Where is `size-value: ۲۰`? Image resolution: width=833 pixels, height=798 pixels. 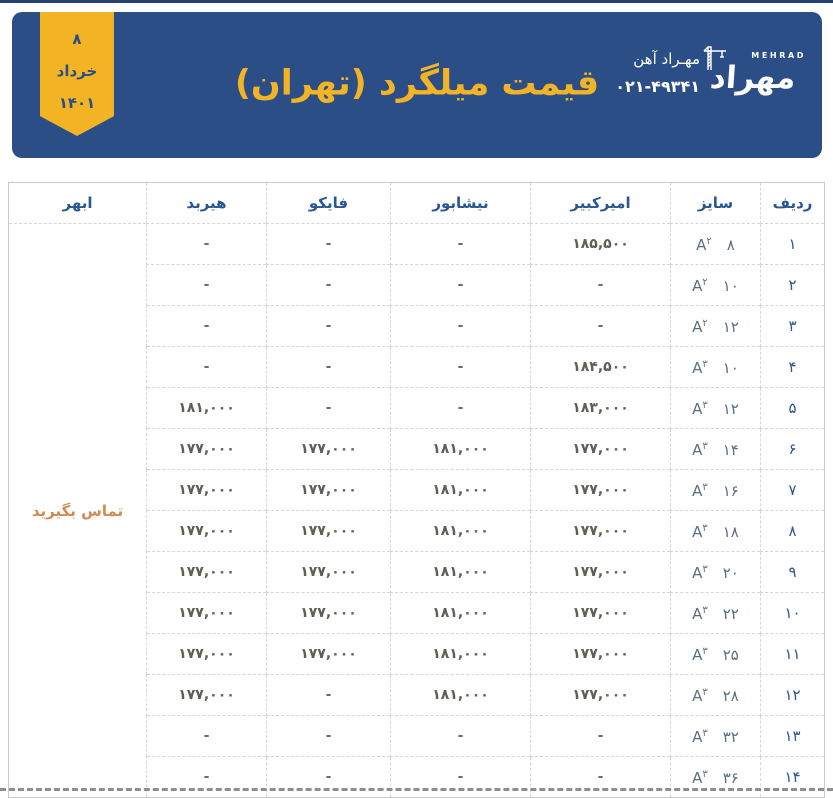
size-value: ۲۰ is located at coordinates (730, 572).